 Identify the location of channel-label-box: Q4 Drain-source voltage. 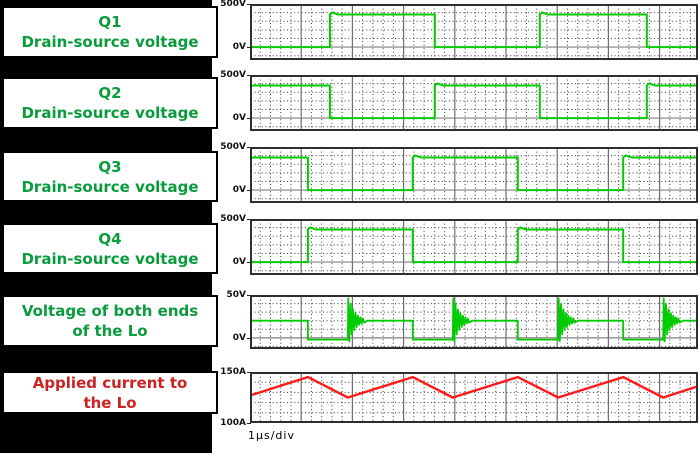
(110, 248).